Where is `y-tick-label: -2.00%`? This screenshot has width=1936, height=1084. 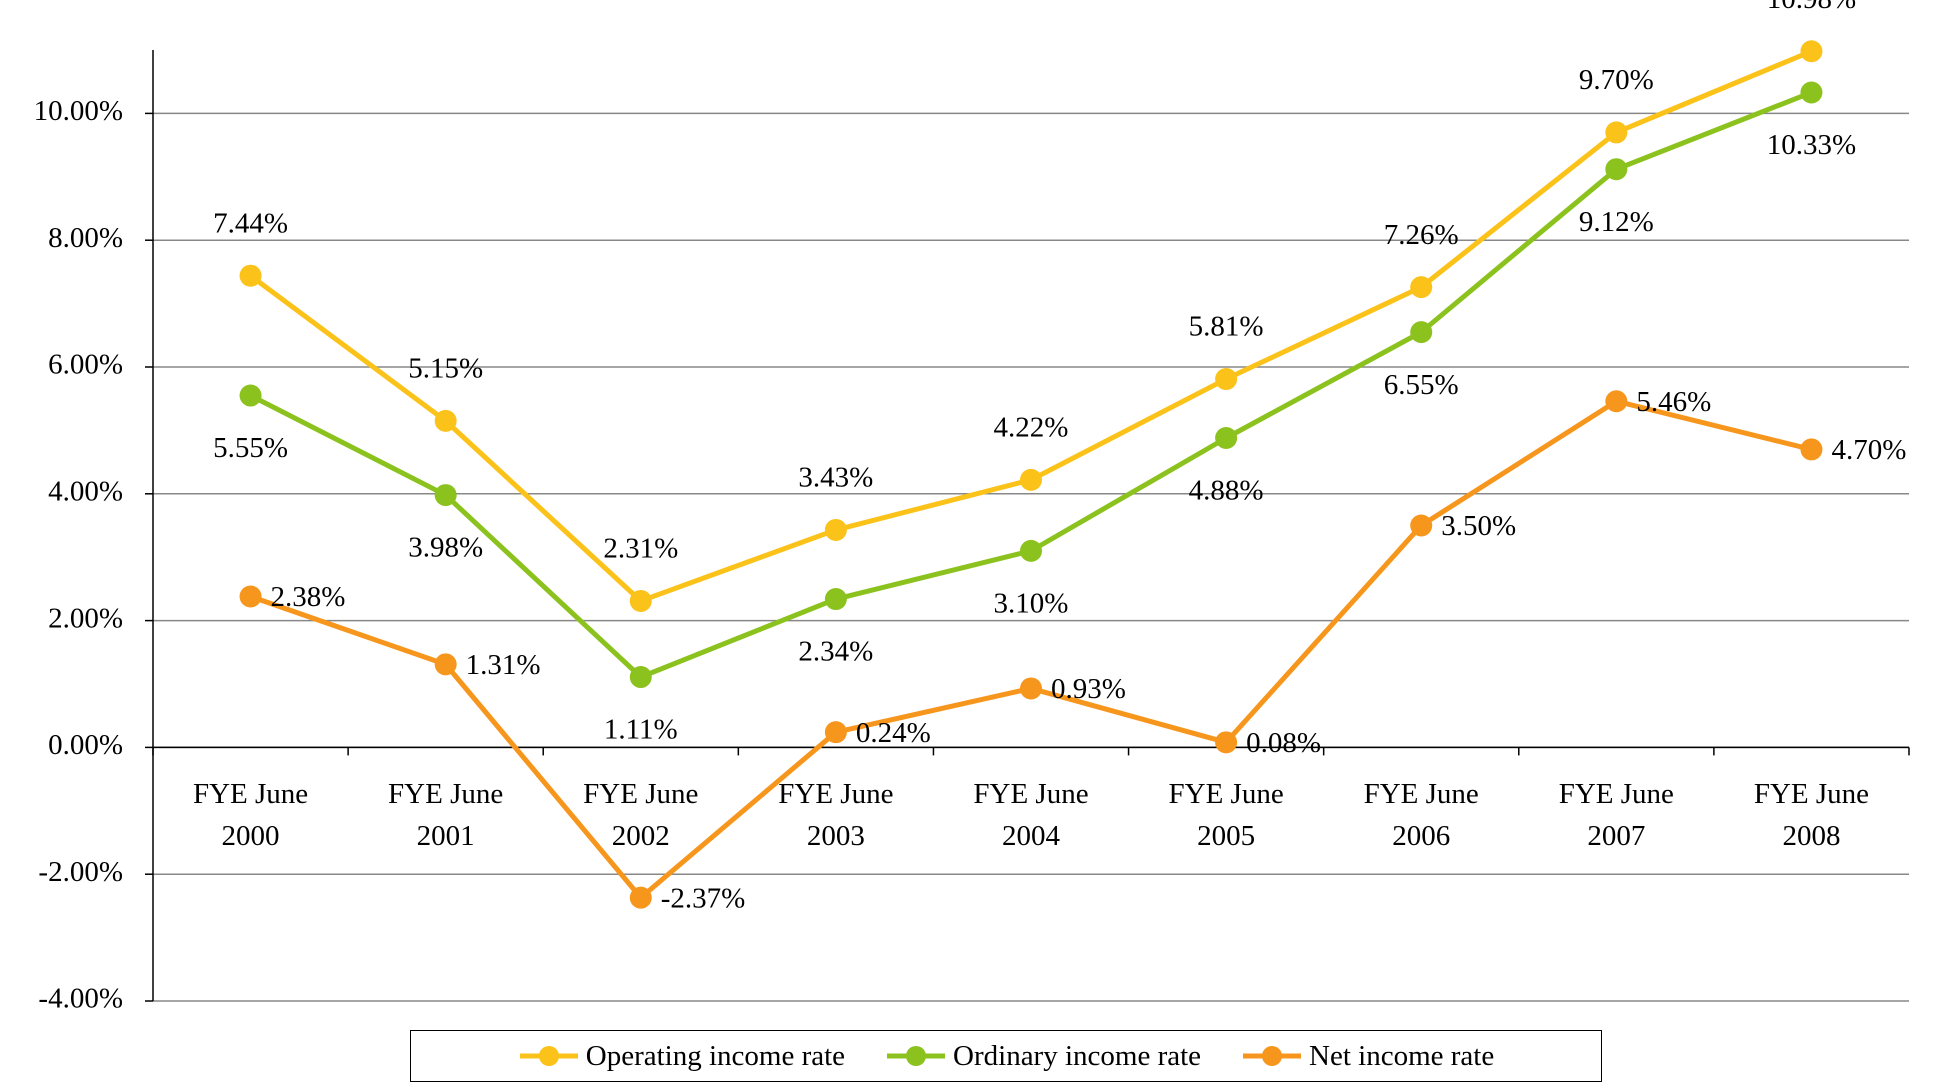
y-tick-label: -2.00% is located at coordinates (80, 872).